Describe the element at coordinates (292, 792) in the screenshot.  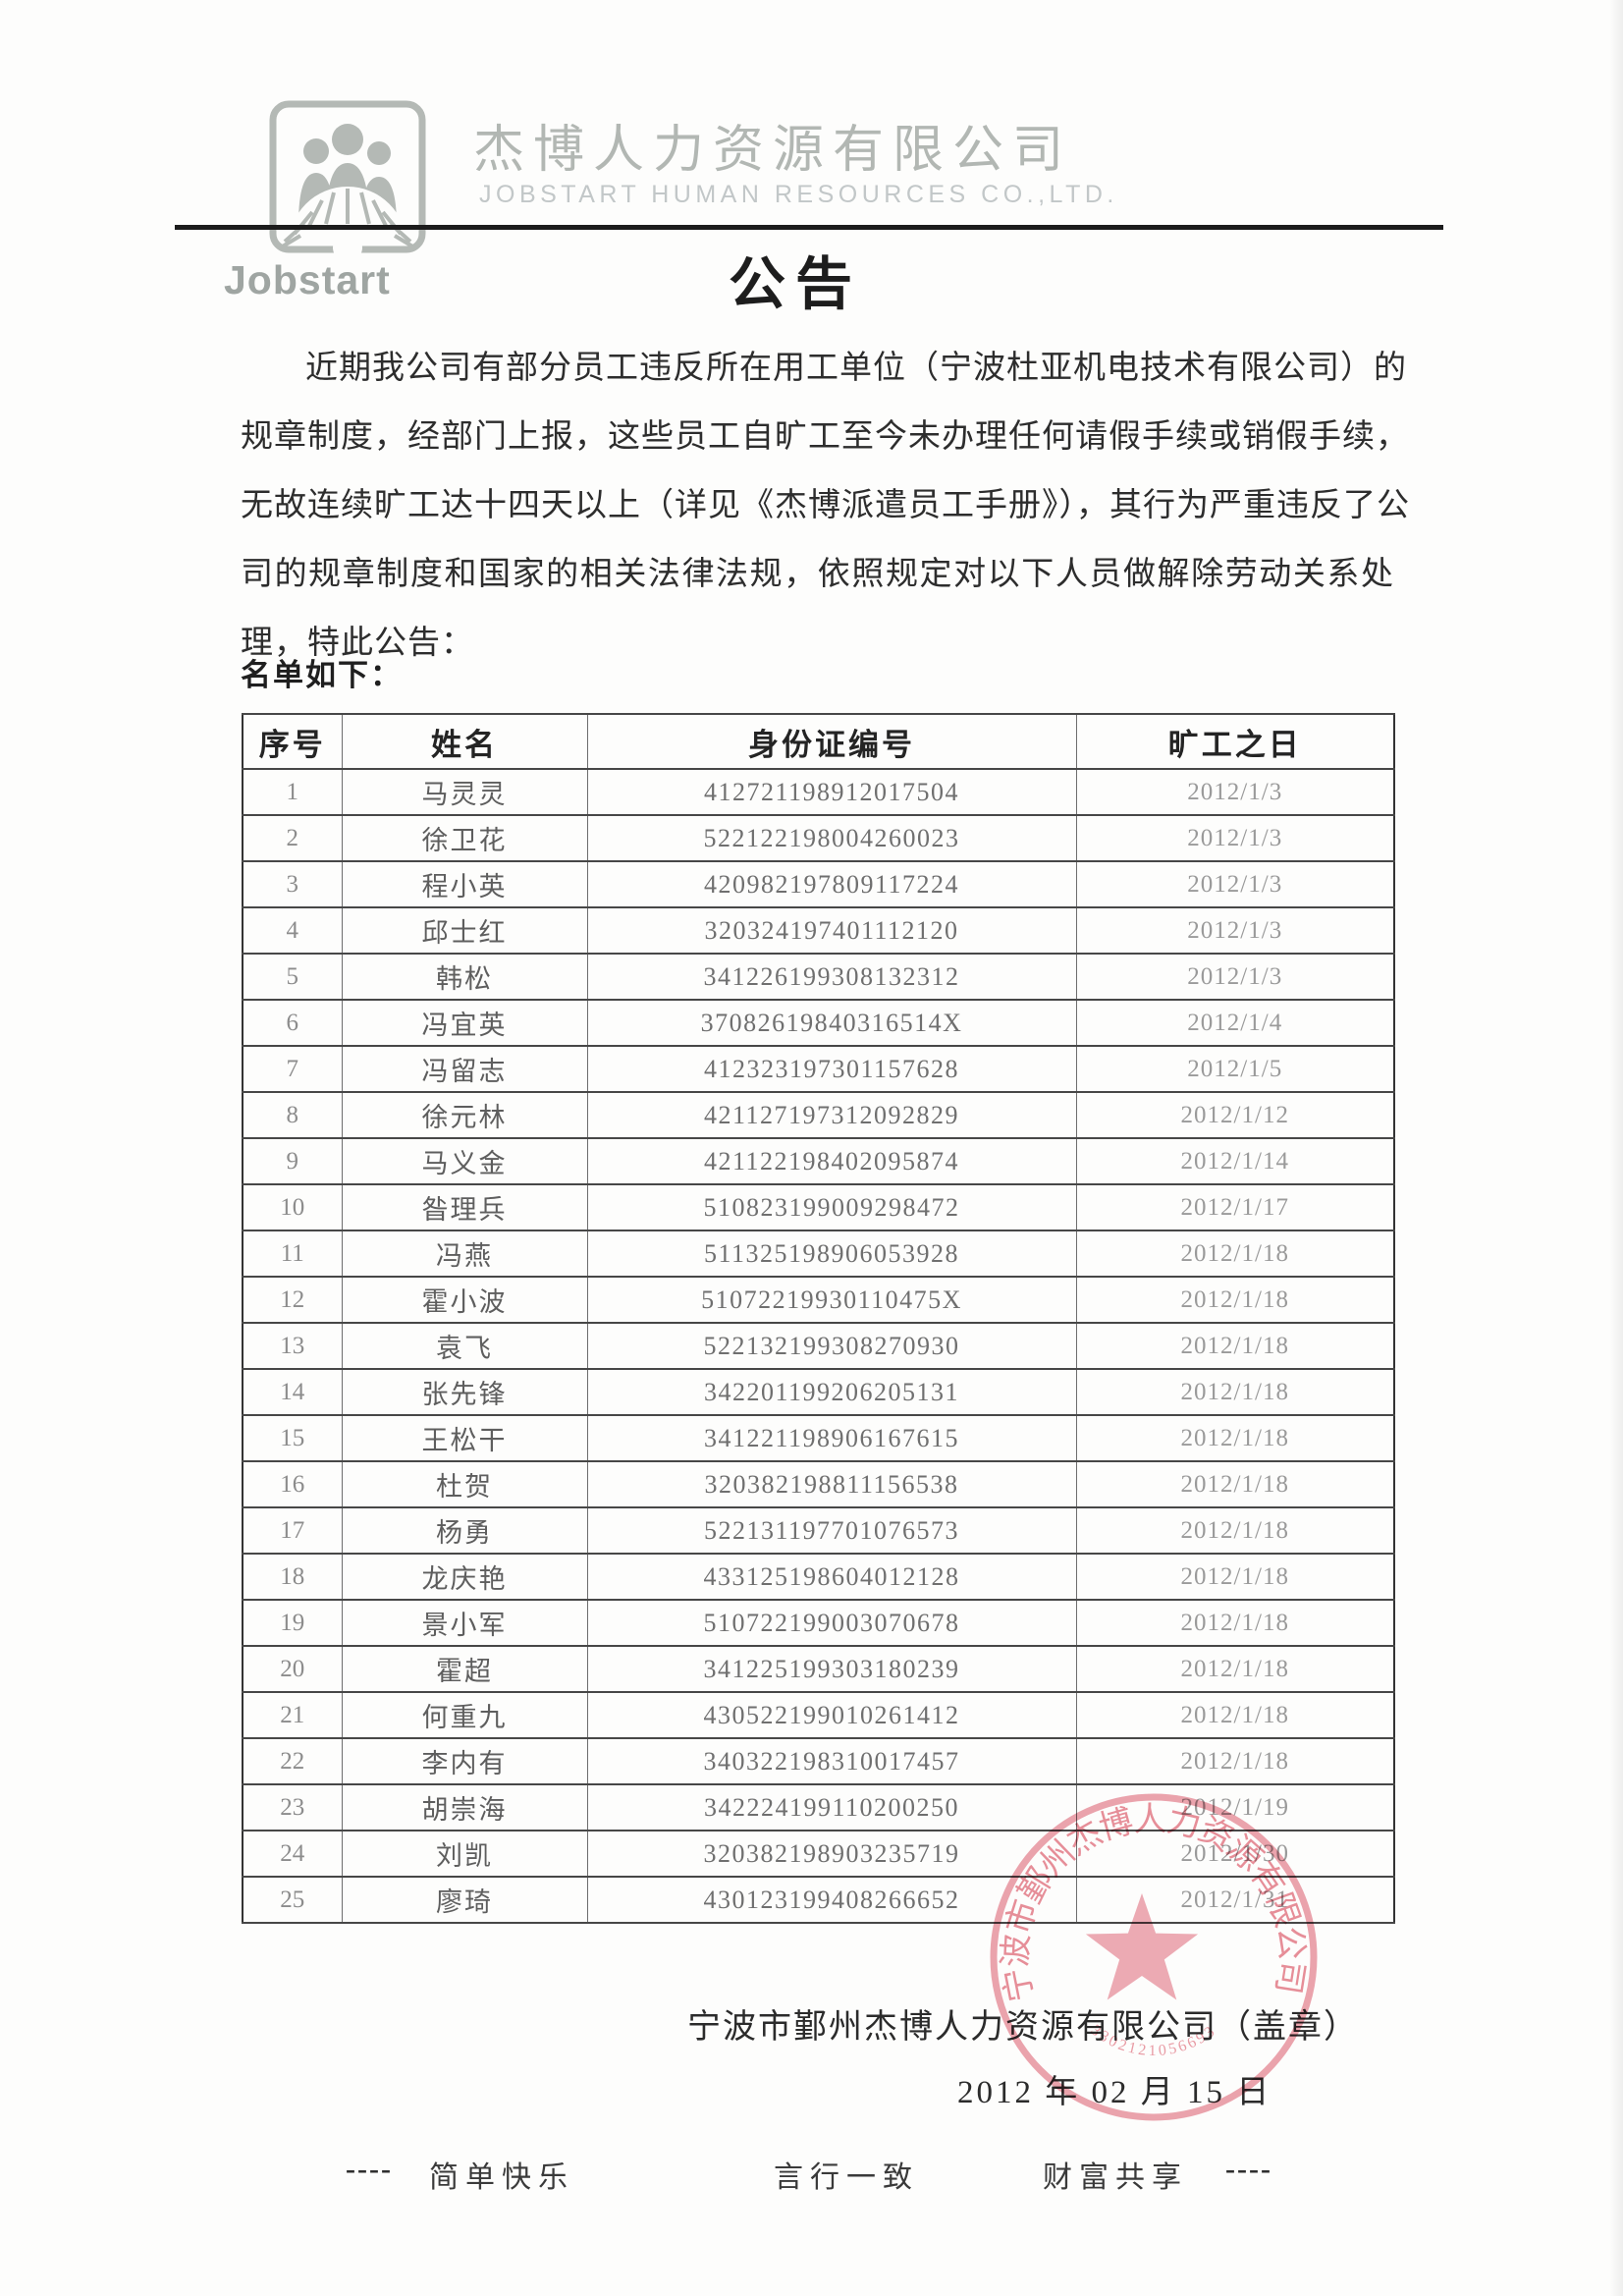
I see `cell-no: 1` at that location.